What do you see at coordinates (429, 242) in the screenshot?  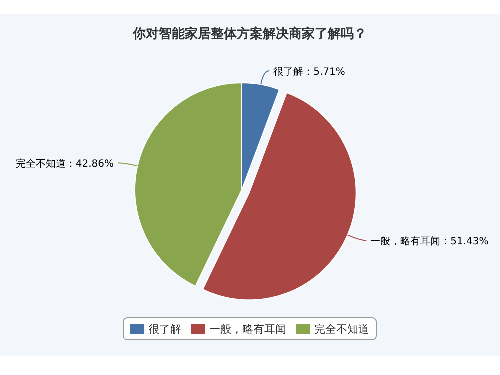 I see `data-label: 一般，略有耳闻：51.43%` at bounding box center [429, 242].